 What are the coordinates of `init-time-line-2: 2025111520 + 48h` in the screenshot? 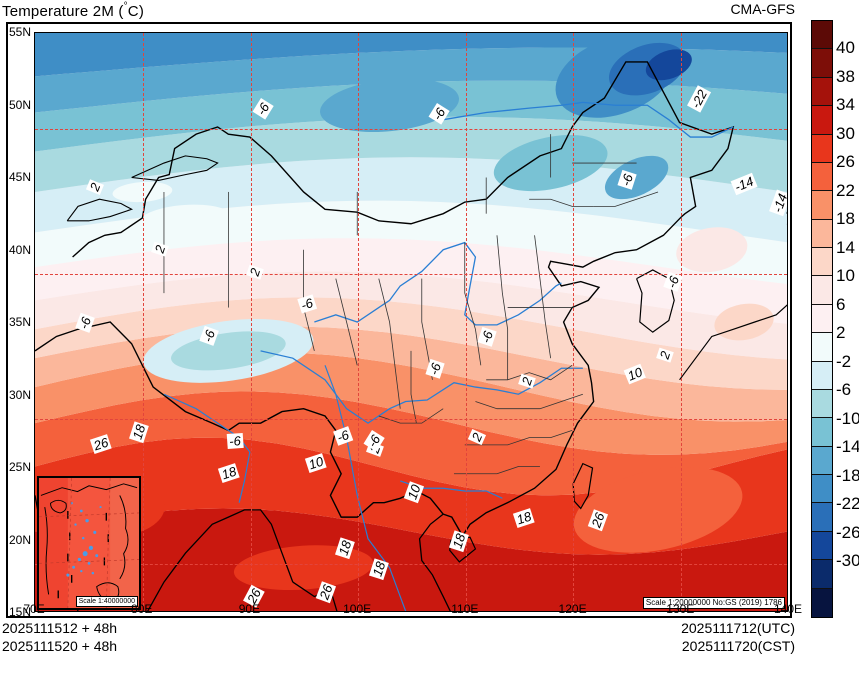 It's located at (60, 646).